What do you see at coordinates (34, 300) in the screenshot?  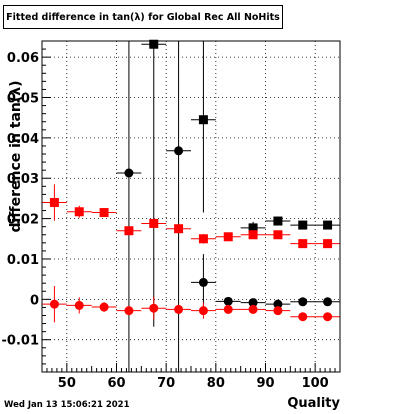 I see `y-tick-label: 0` at bounding box center [34, 300].